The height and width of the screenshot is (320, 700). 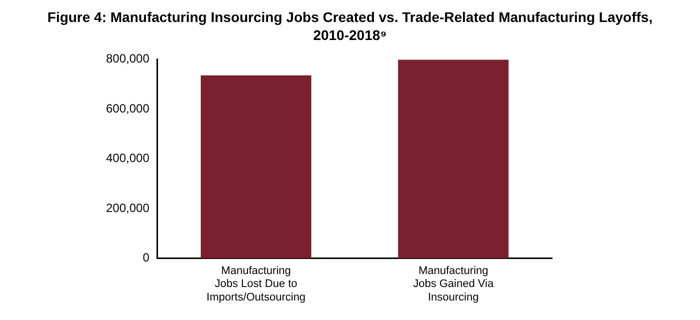 What do you see at coordinates (128, 158) in the screenshot?
I see `y-tick-label: 400,000` at bounding box center [128, 158].